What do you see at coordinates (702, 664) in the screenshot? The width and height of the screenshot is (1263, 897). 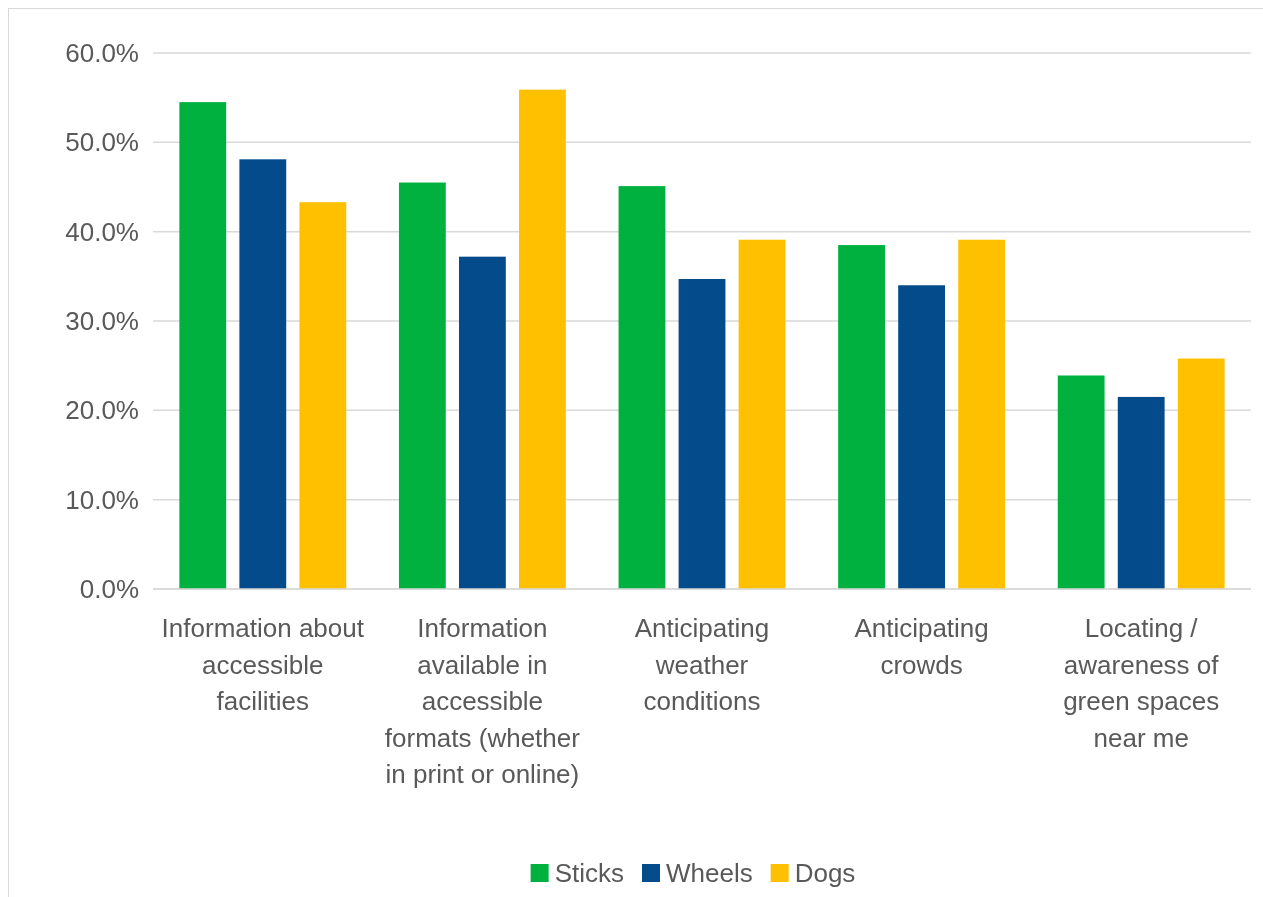 I see `x-tick-label: Anticipating weather conditions` at bounding box center [702, 664].